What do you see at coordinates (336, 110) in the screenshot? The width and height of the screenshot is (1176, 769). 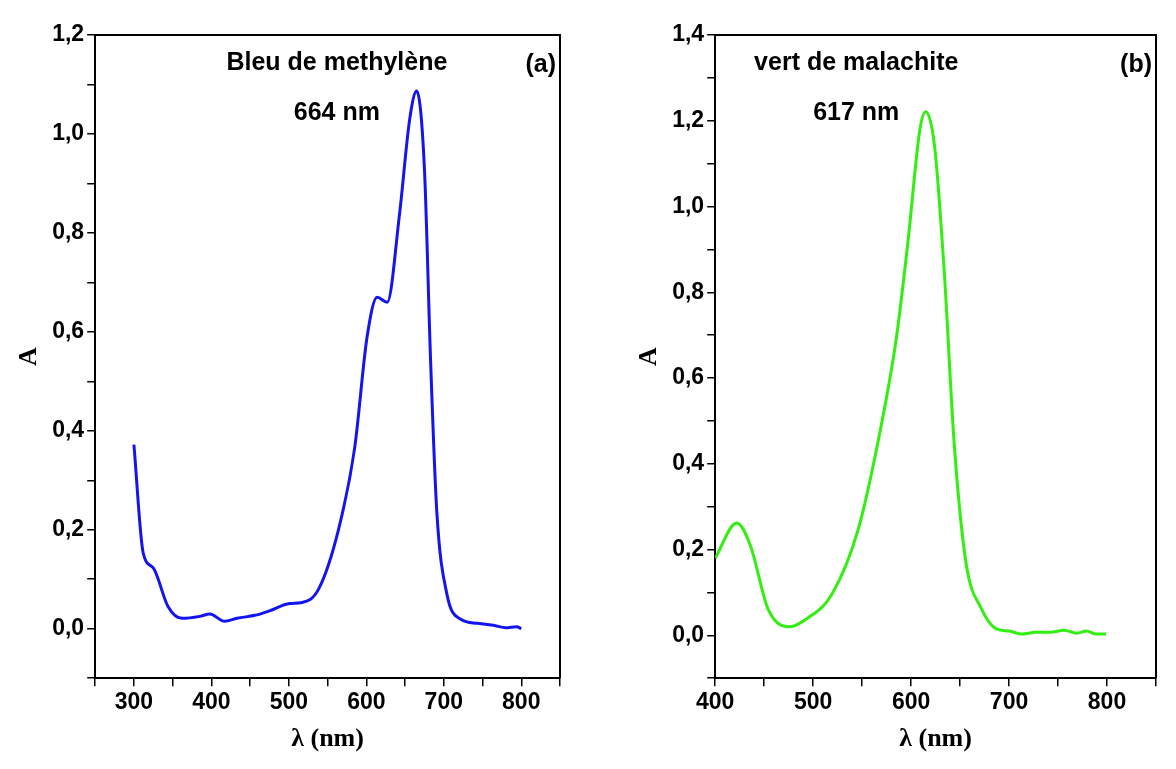 I see `annotation: 664 nm` at bounding box center [336, 110].